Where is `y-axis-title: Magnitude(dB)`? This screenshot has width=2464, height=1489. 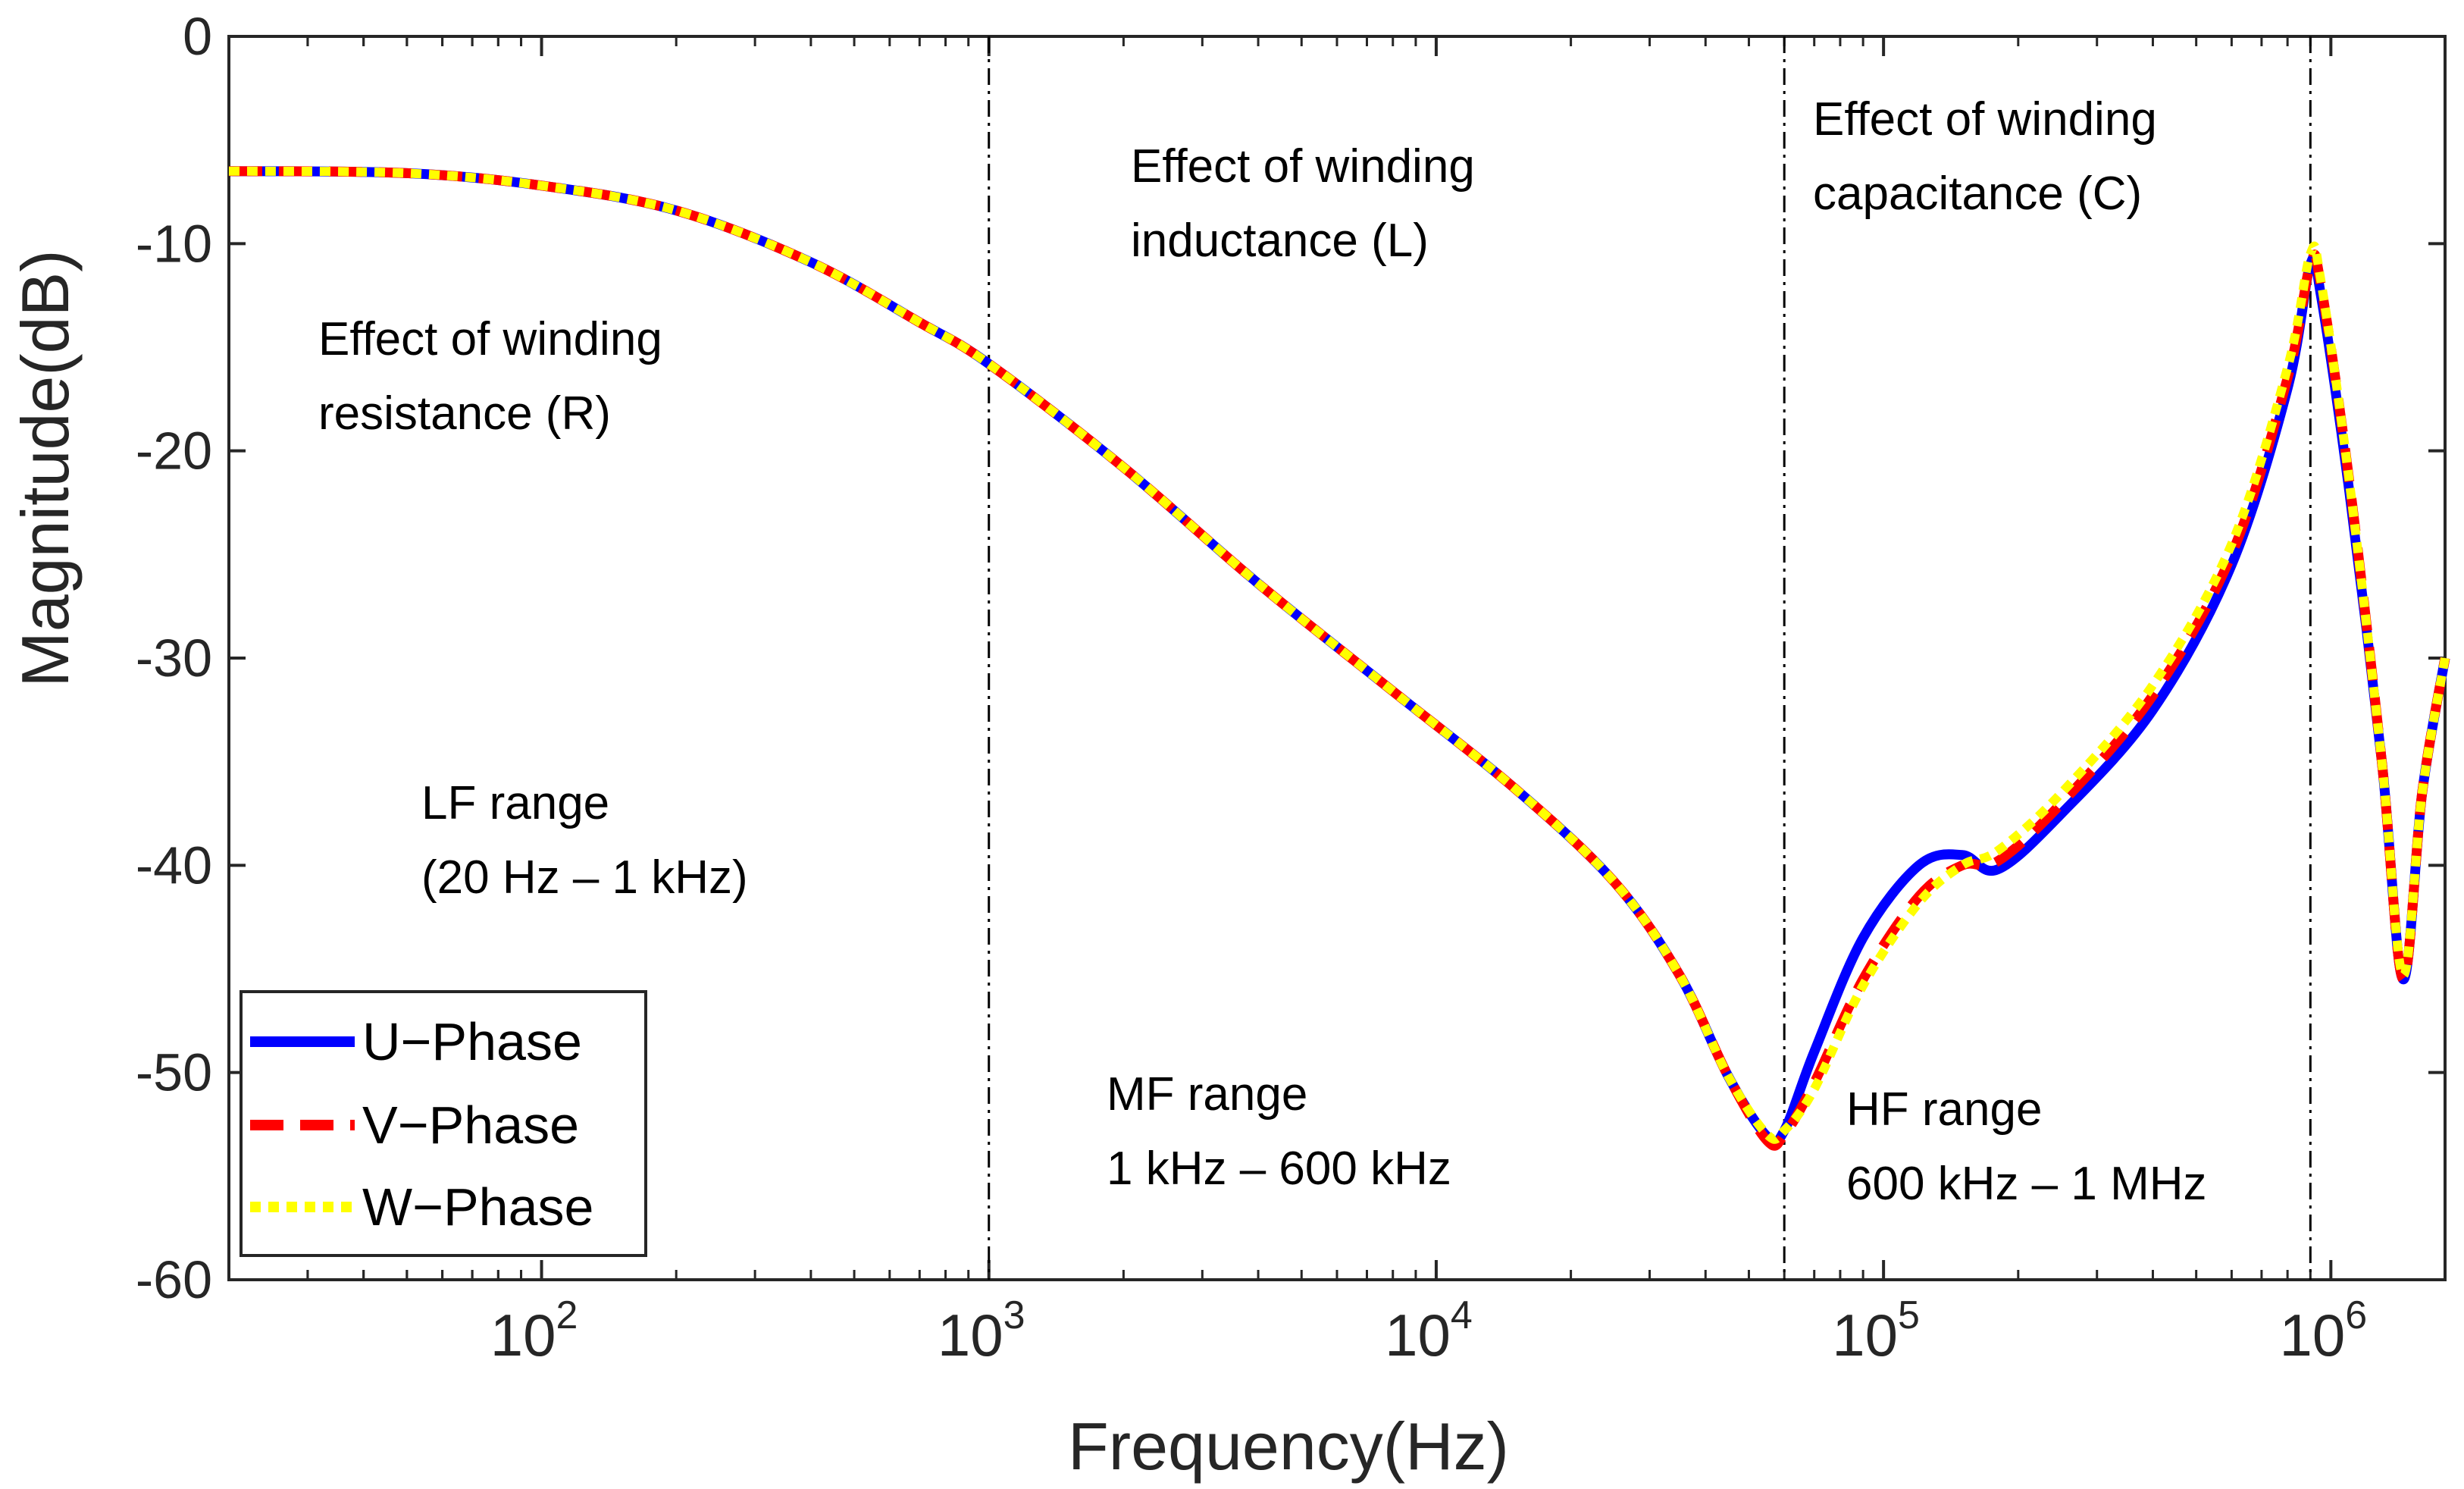
y-axis-title: Magnitude(dB) is located at coordinates (45, 468).